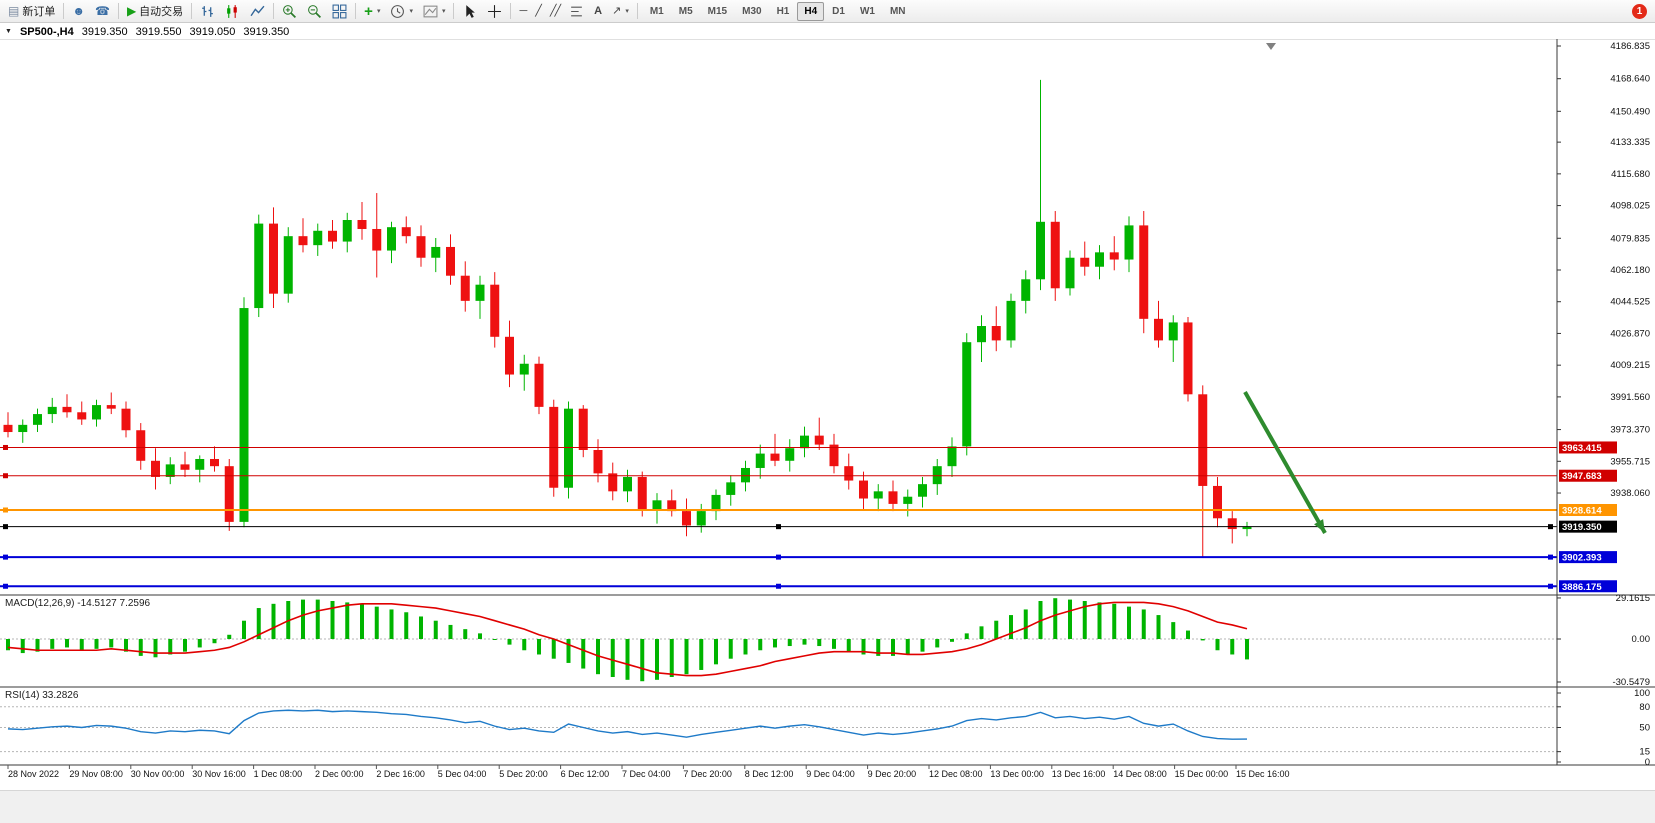  I want to click on svg-text: 4115.680, so click(1630, 174).